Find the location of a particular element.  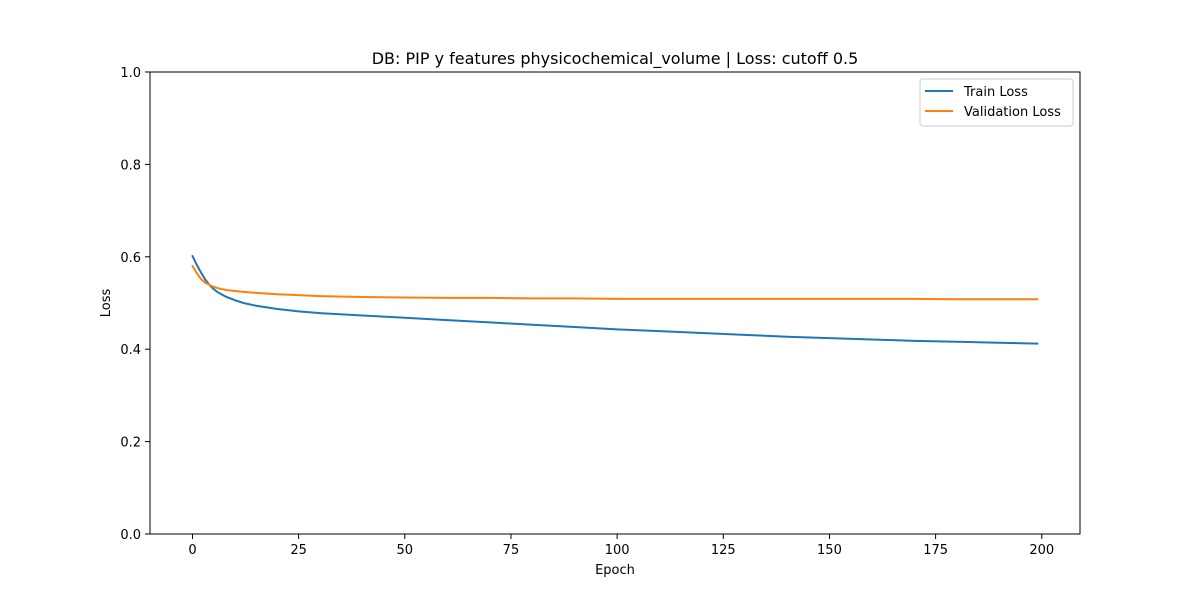

y-axis: 0.0 0.2 0.4 0.6 0.8 1.0 is located at coordinates (135, 304).